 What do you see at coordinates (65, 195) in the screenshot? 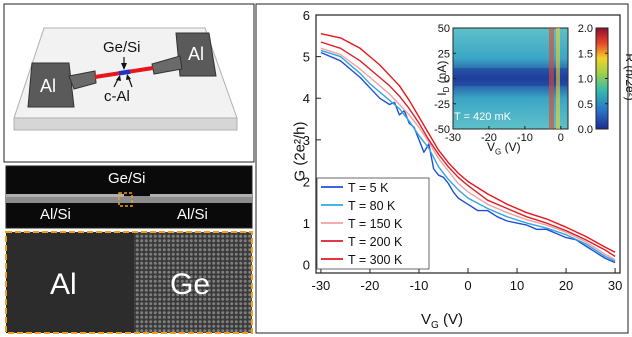
I see `sem-al-left` at bounding box center [65, 195].